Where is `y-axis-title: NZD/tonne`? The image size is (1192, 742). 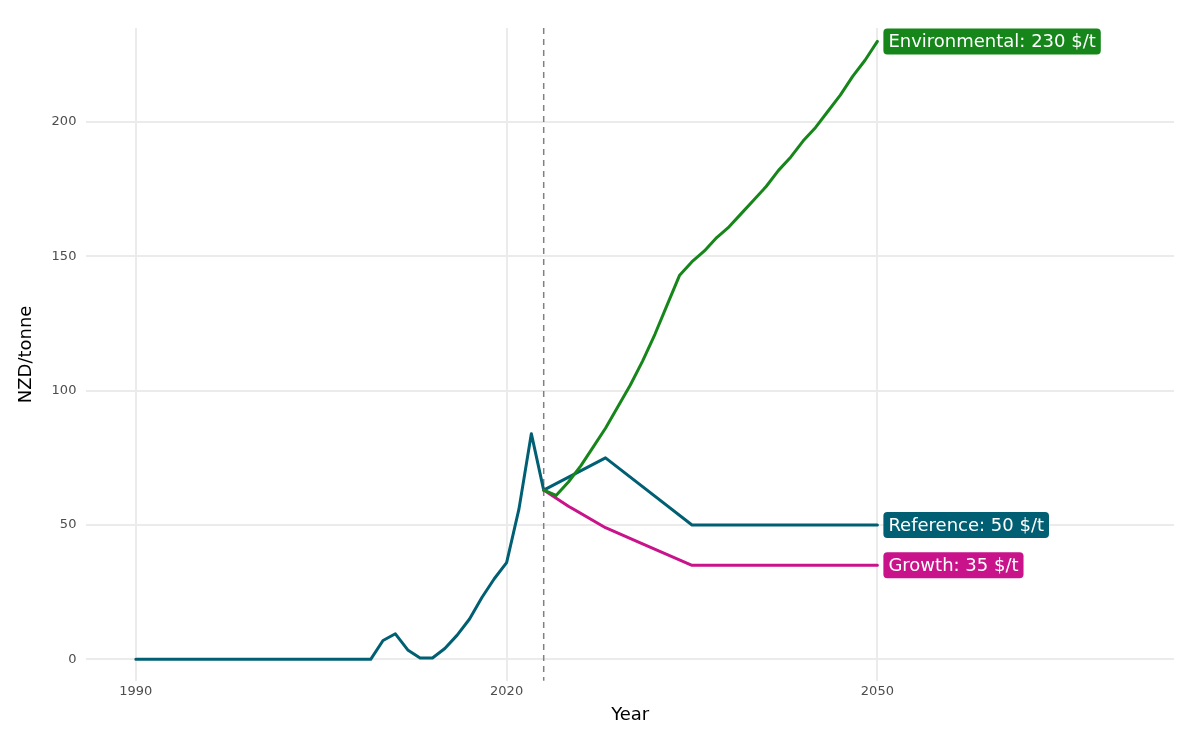 y-axis-title: NZD/tonne is located at coordinates (25, 354).